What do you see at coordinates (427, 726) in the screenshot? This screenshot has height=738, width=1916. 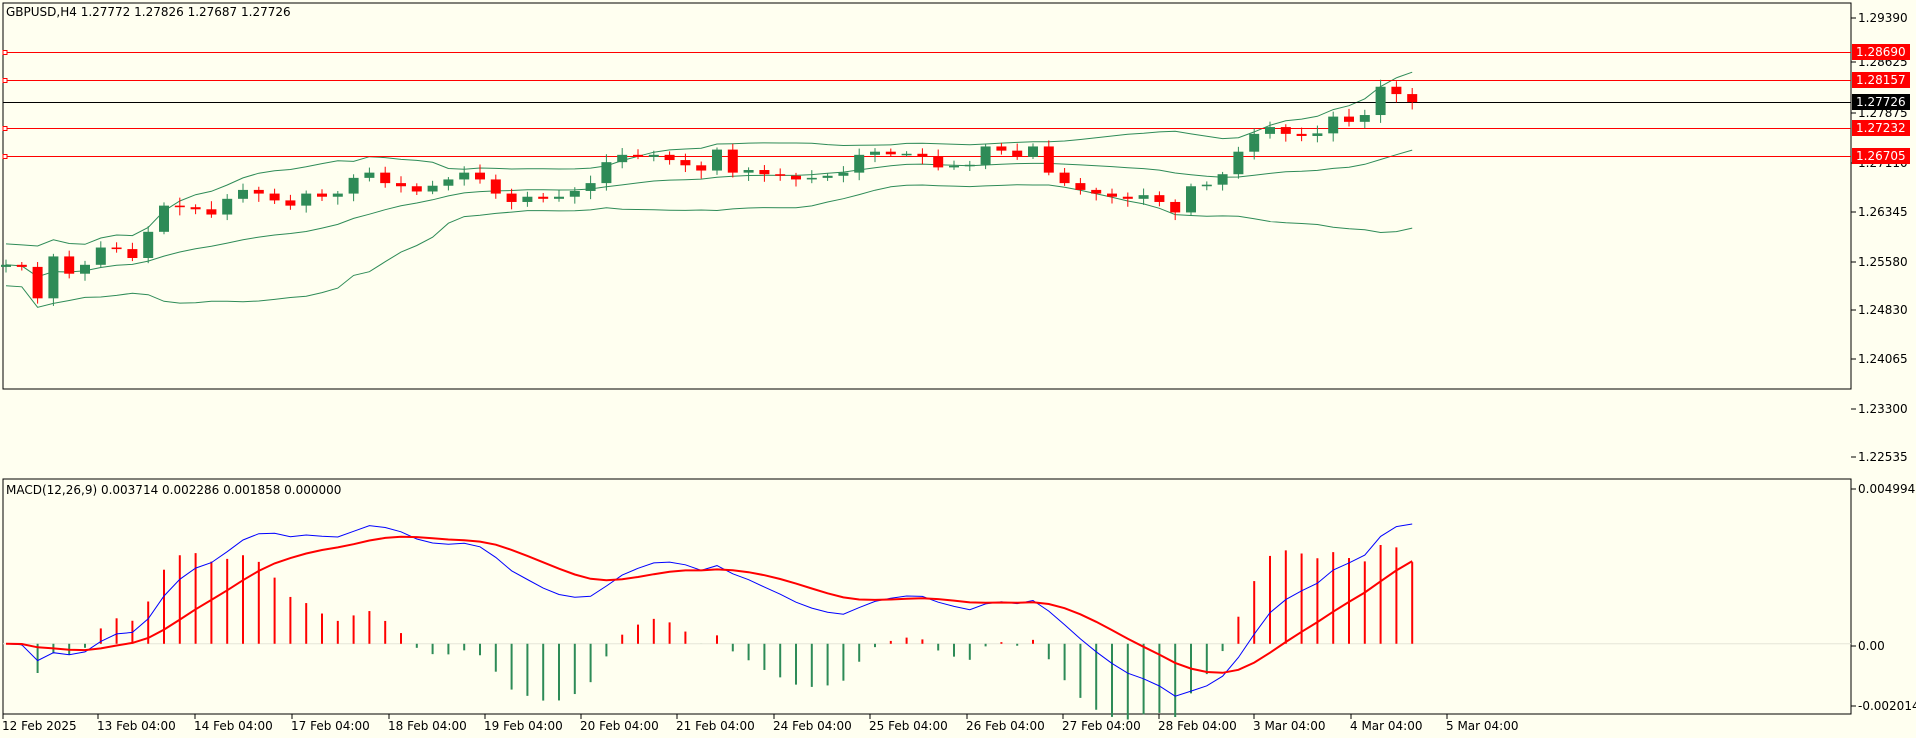 I see `time-axis-label: 18 Feb 04:00` at bounding box center [427, 726].